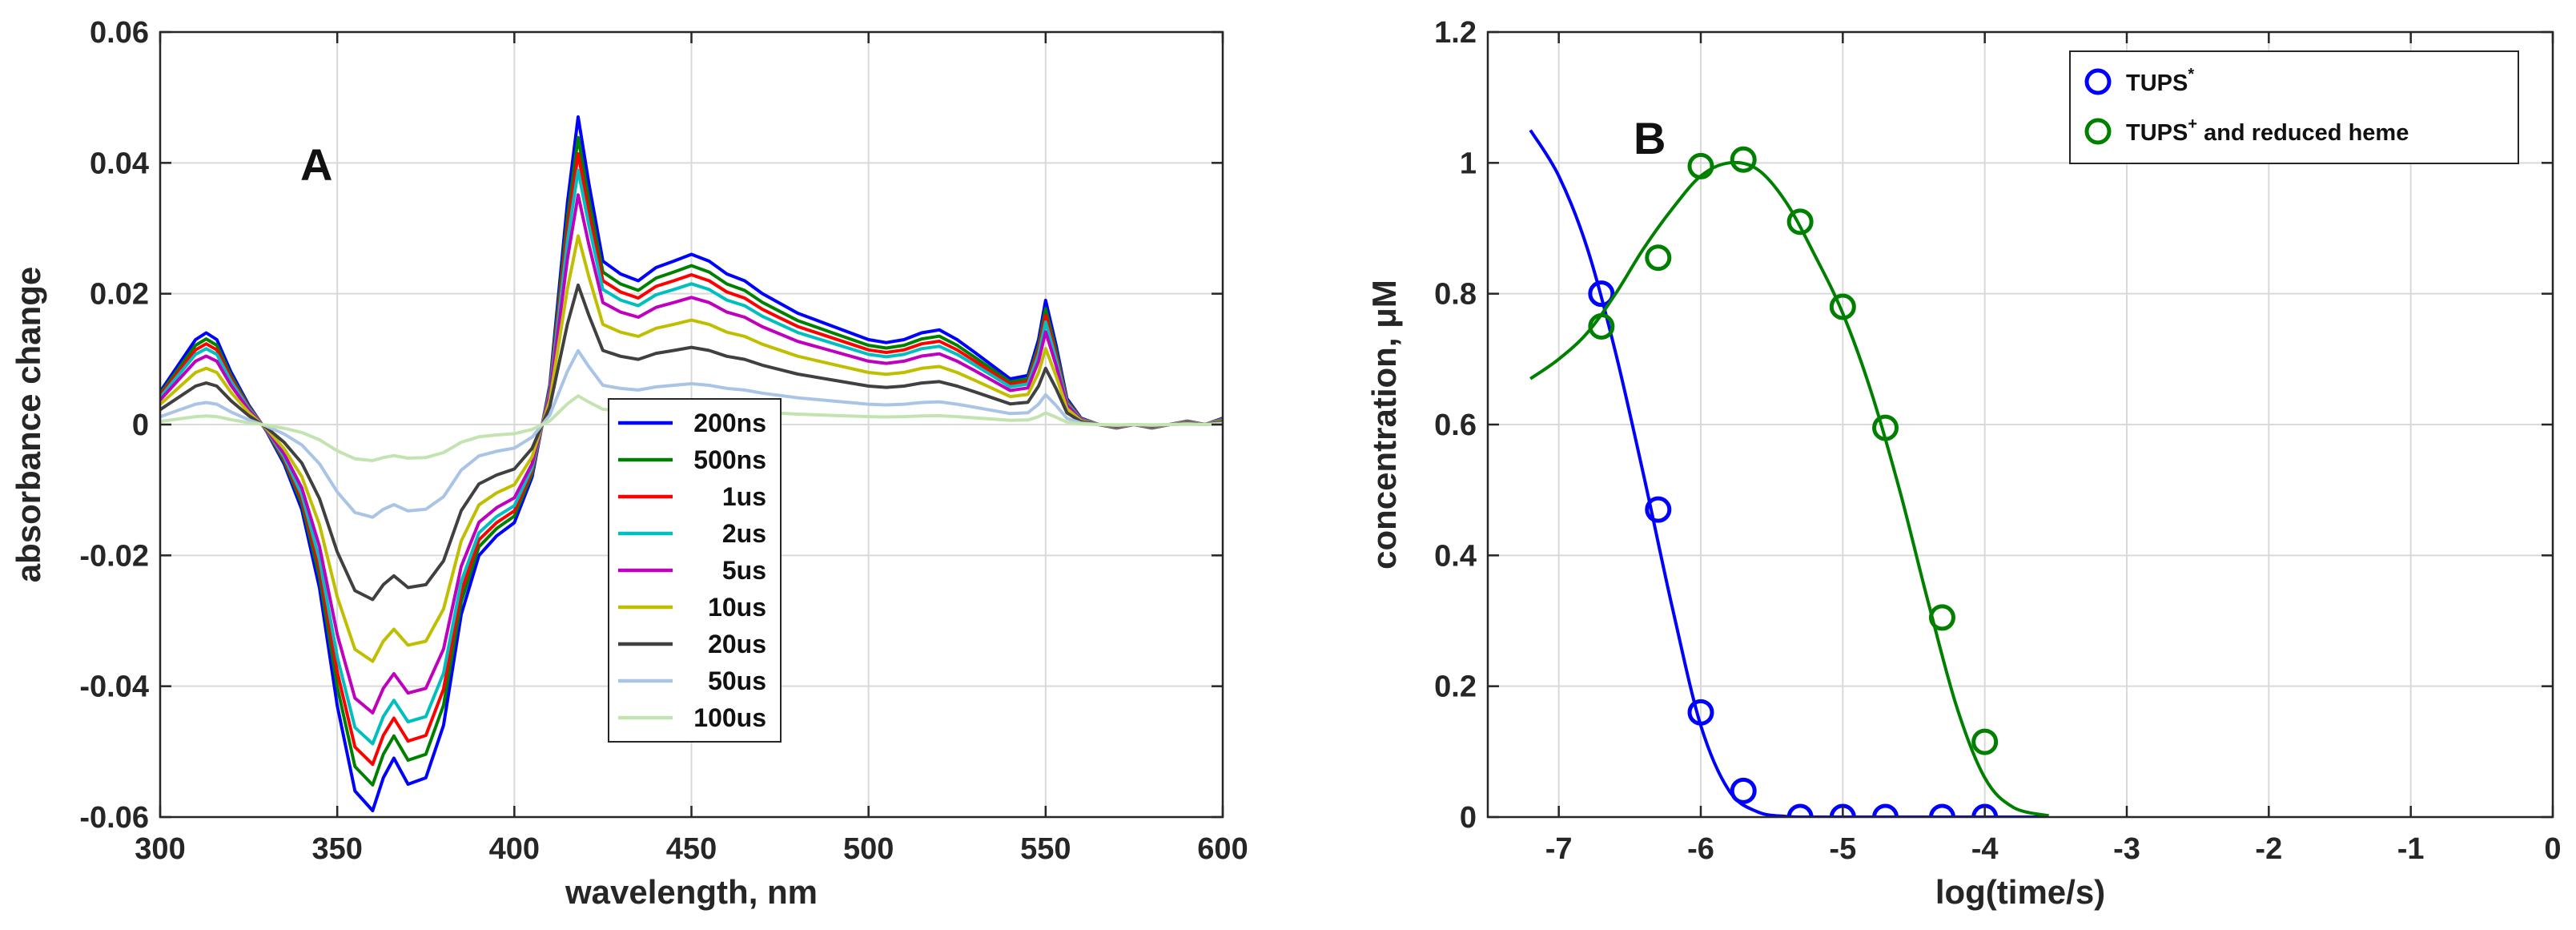 This screenshot has width=2576, height=930. Describe the element at coordinates (868, 849) in the screenshot. I see `panel-a-x-tick-label: 500` at that location.